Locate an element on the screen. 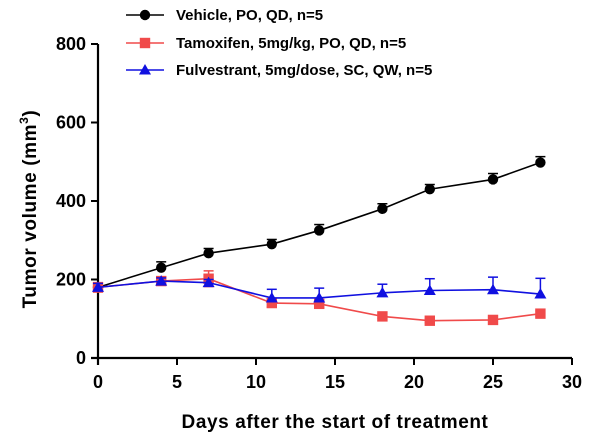 This screenshot has width=600, height=445. x-tick-label: 20 is located at coordinates (414, 382).